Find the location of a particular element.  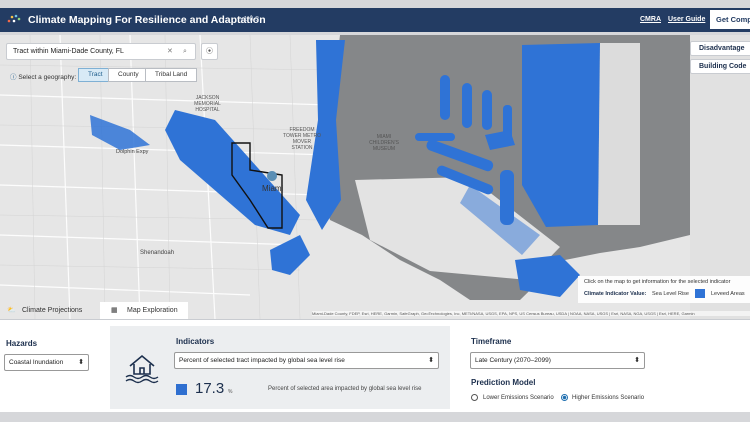

search-box: Tract within Miami-Dade County, FL ✕ ⌕ is located at coordinates (101, 51).